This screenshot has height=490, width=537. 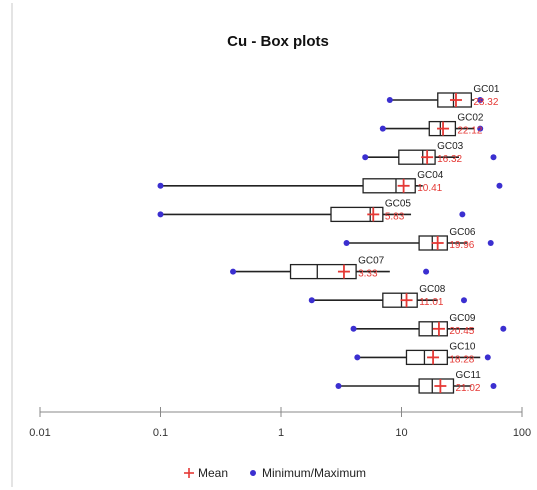 I want to click on series-name-label: GC06, so click(x=462, y=232).